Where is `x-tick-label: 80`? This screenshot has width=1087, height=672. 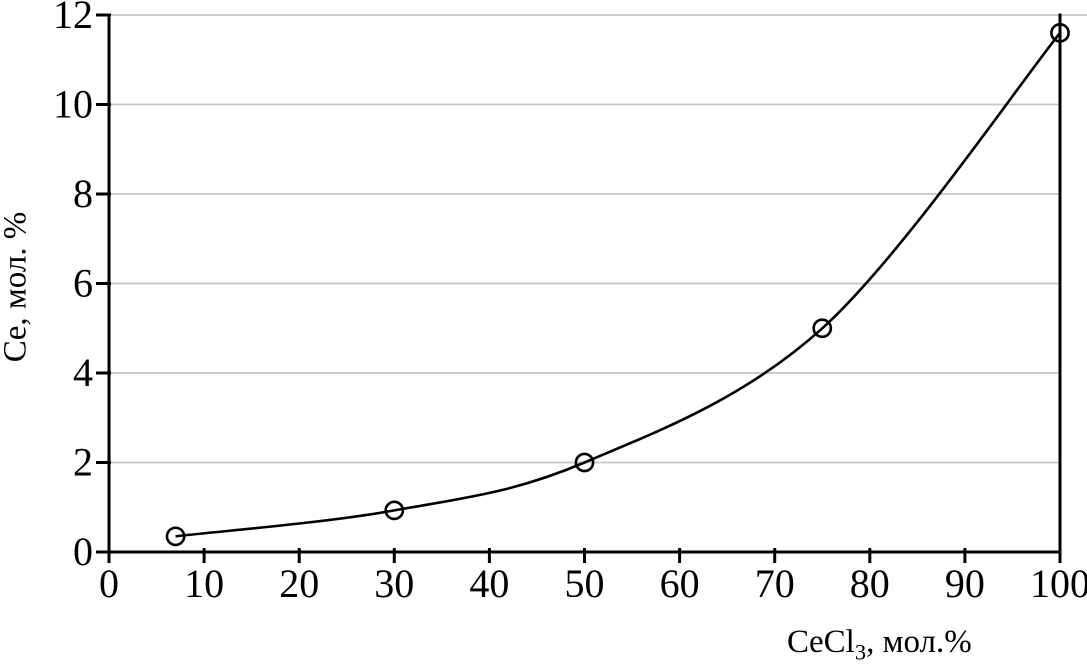
x-tick-label: 80 is located at coordinates (870, 583).